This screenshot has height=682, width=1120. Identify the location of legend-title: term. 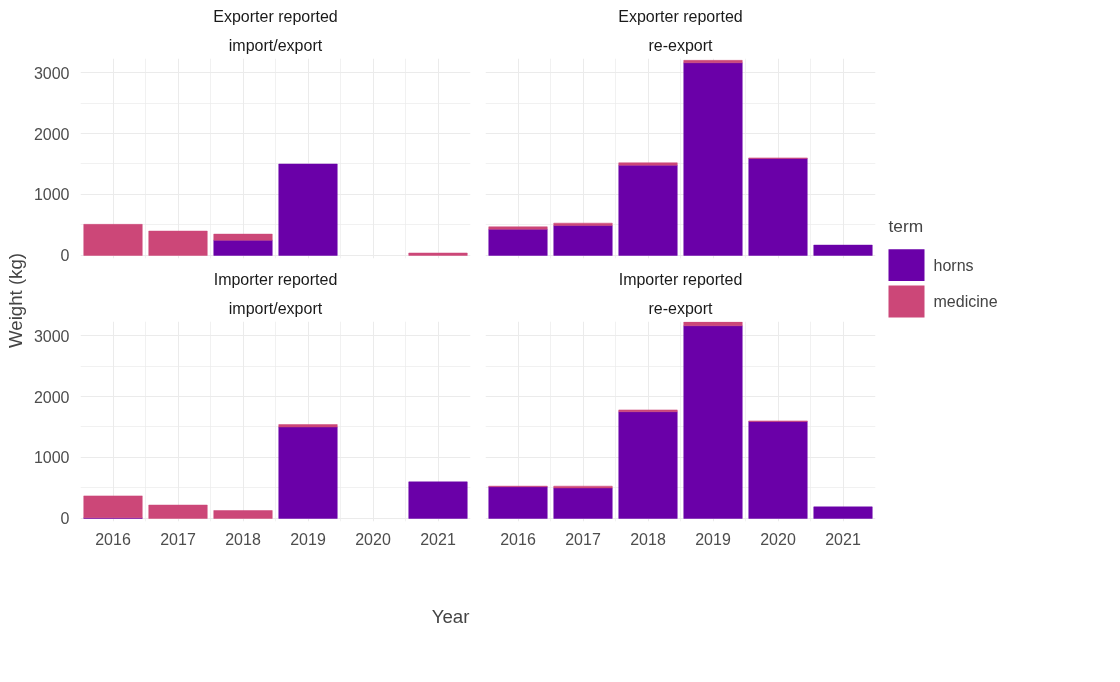
(906, 225).